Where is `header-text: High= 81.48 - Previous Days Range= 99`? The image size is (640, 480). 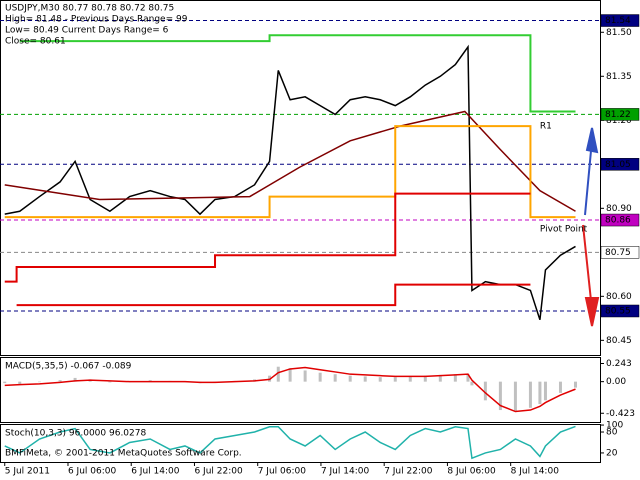 header-text: High= 81.48 - Previous Days Range= 99 is located at coordinates (96, 20).